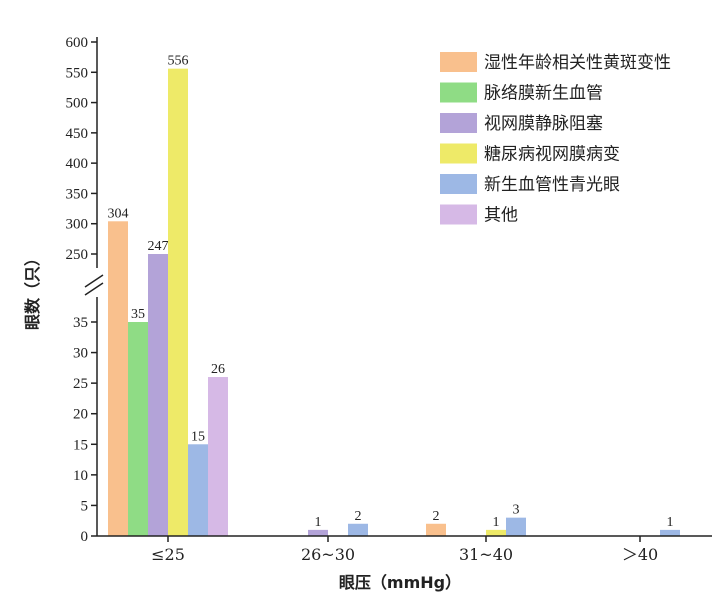 This screenshot has width=724, height=604. I want to click on y-tick-label: 25, so click(80, 384).